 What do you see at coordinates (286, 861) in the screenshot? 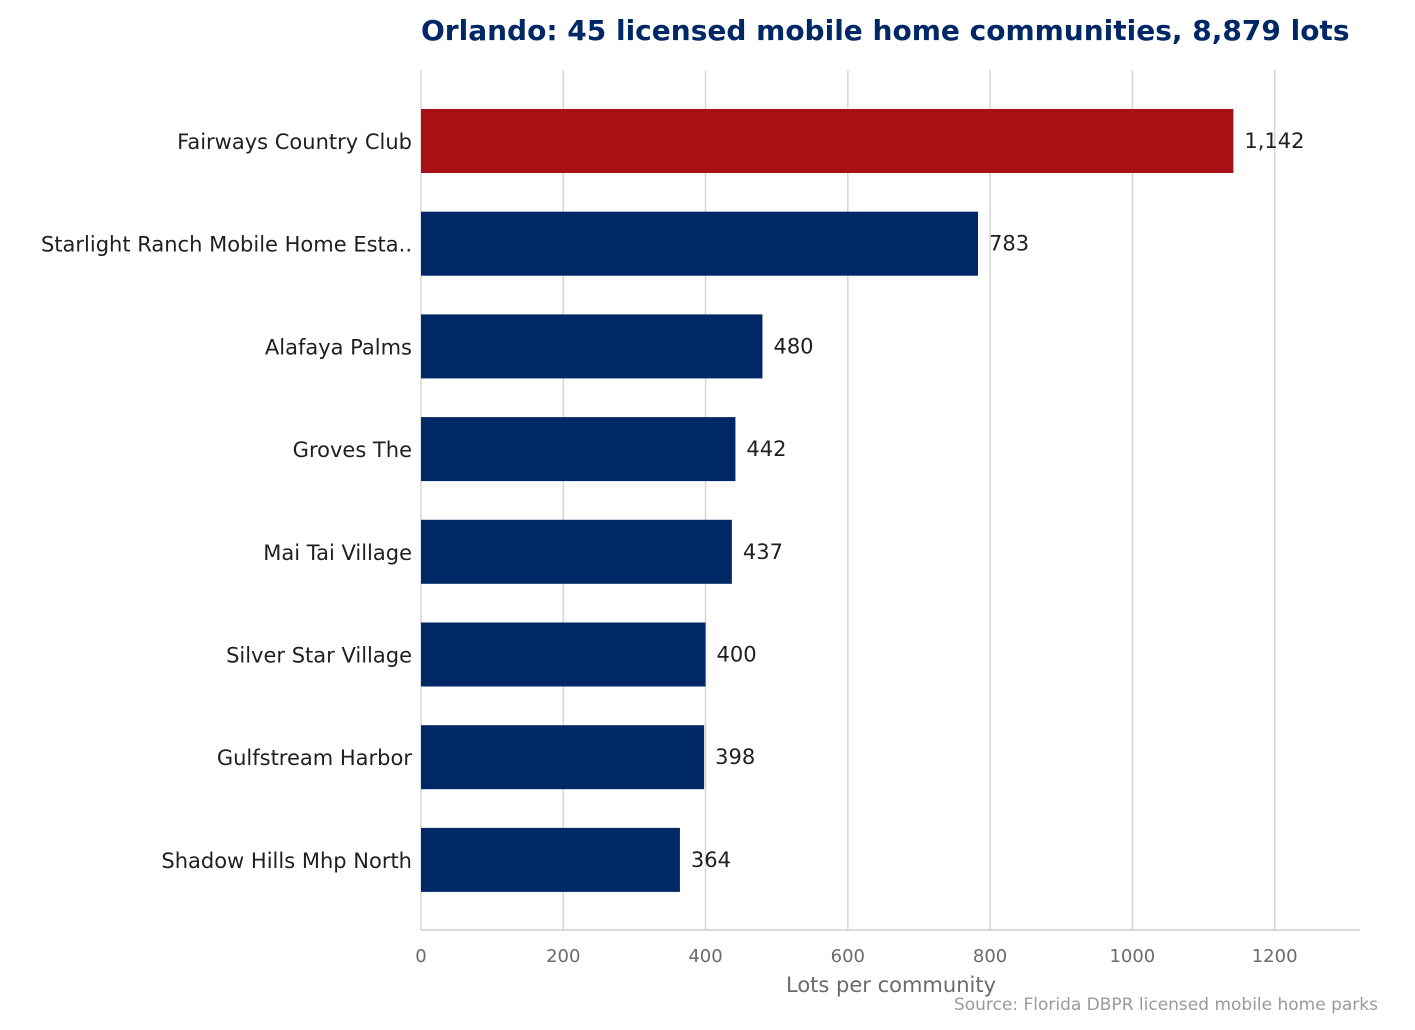
I see `category-label: Shadow Hills Mhp North` at bounding box center [286, 861].